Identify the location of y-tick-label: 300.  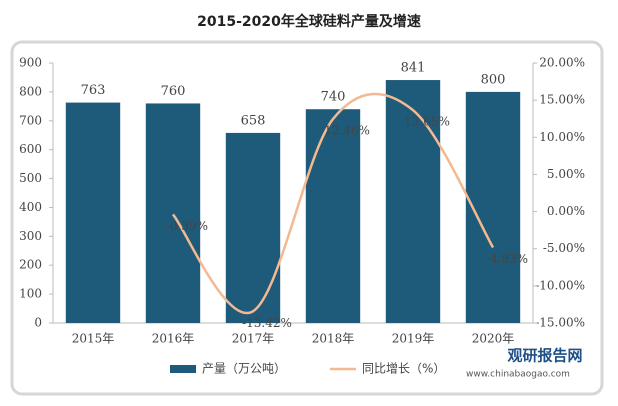
(30, 236).